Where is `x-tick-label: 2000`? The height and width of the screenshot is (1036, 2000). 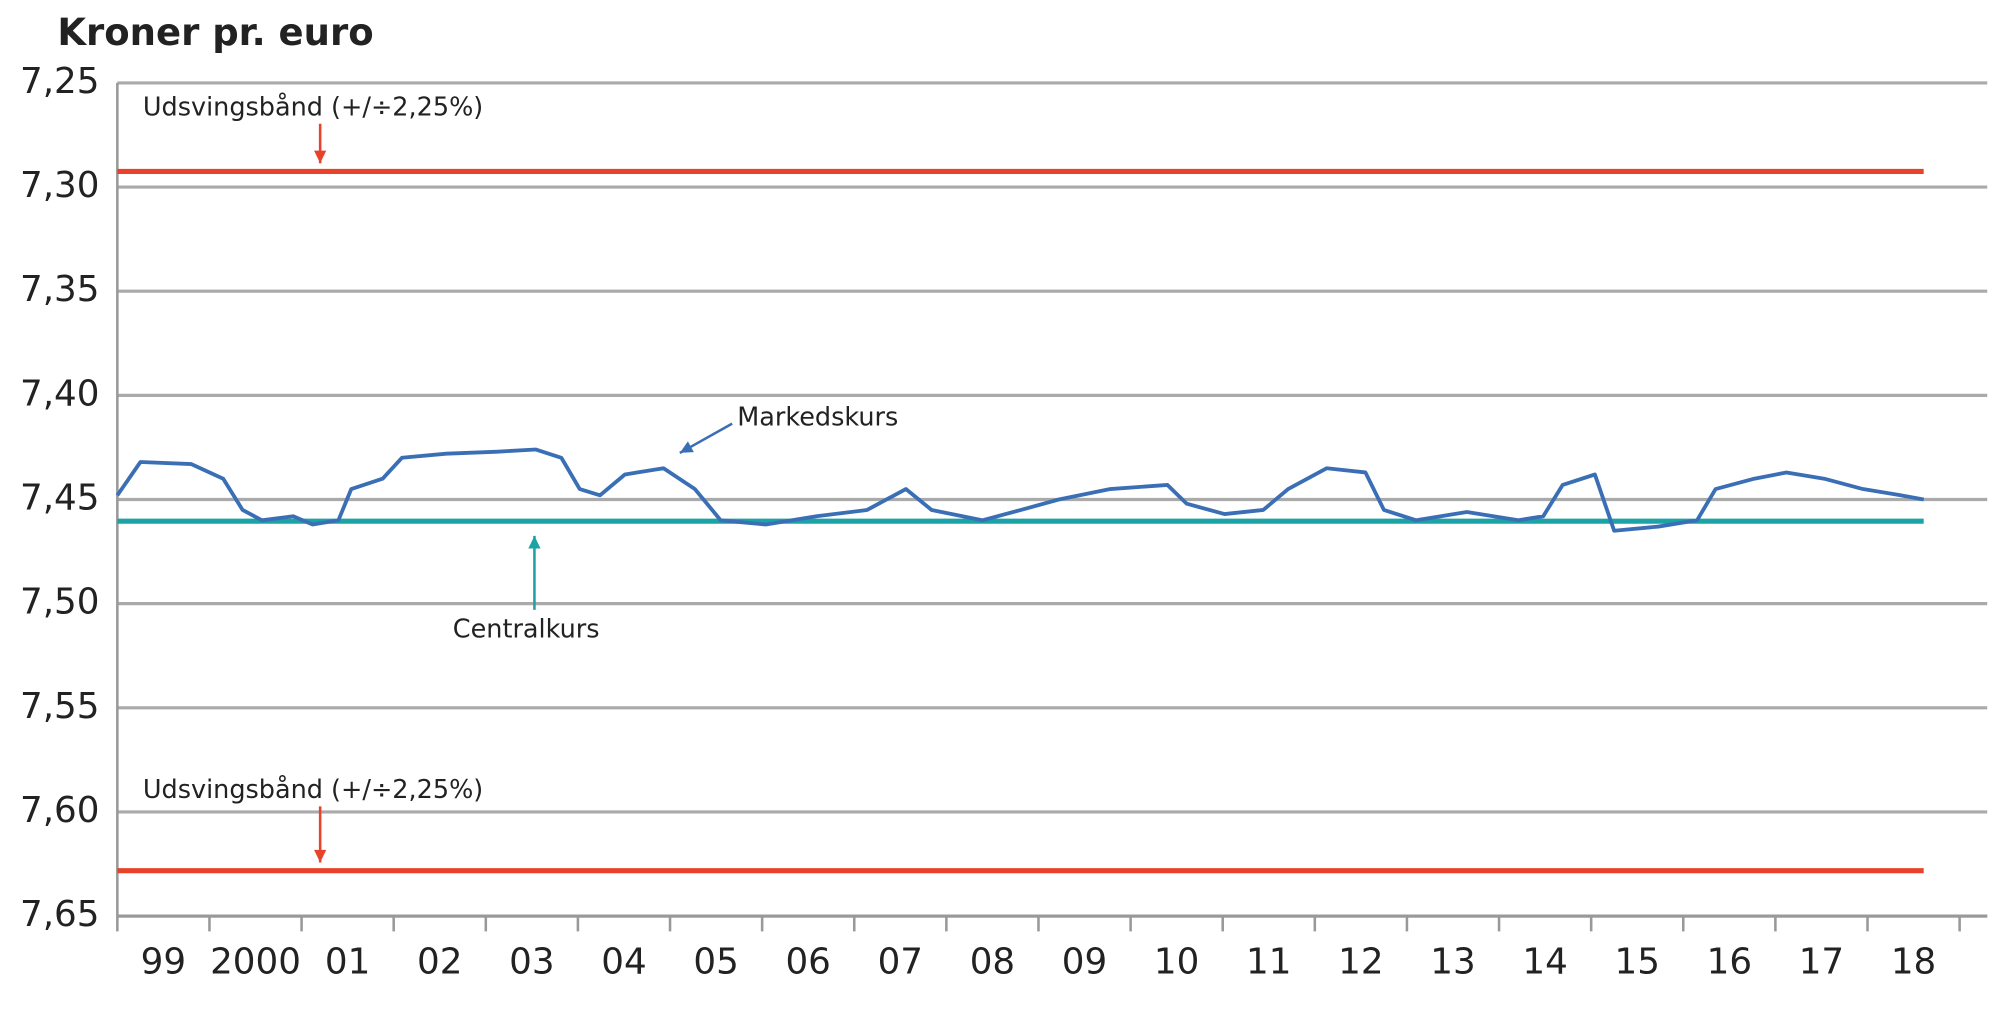
x-tick-label: 2000 is located at coordinates (255, 961).